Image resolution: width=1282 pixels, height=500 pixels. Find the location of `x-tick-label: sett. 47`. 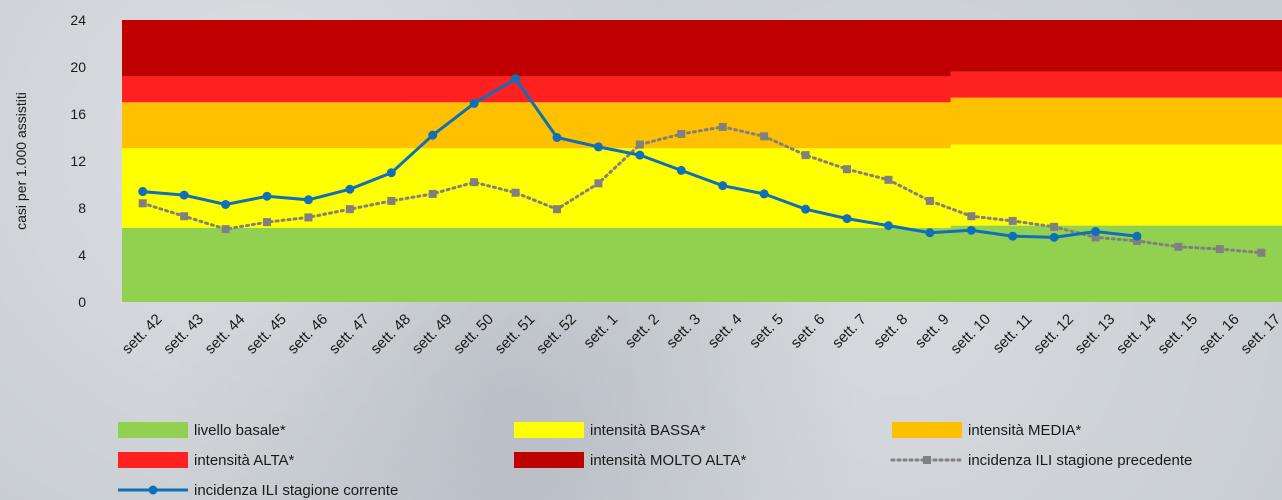

x-tick-label: sett. 47 is located at coordinates (349, 334).